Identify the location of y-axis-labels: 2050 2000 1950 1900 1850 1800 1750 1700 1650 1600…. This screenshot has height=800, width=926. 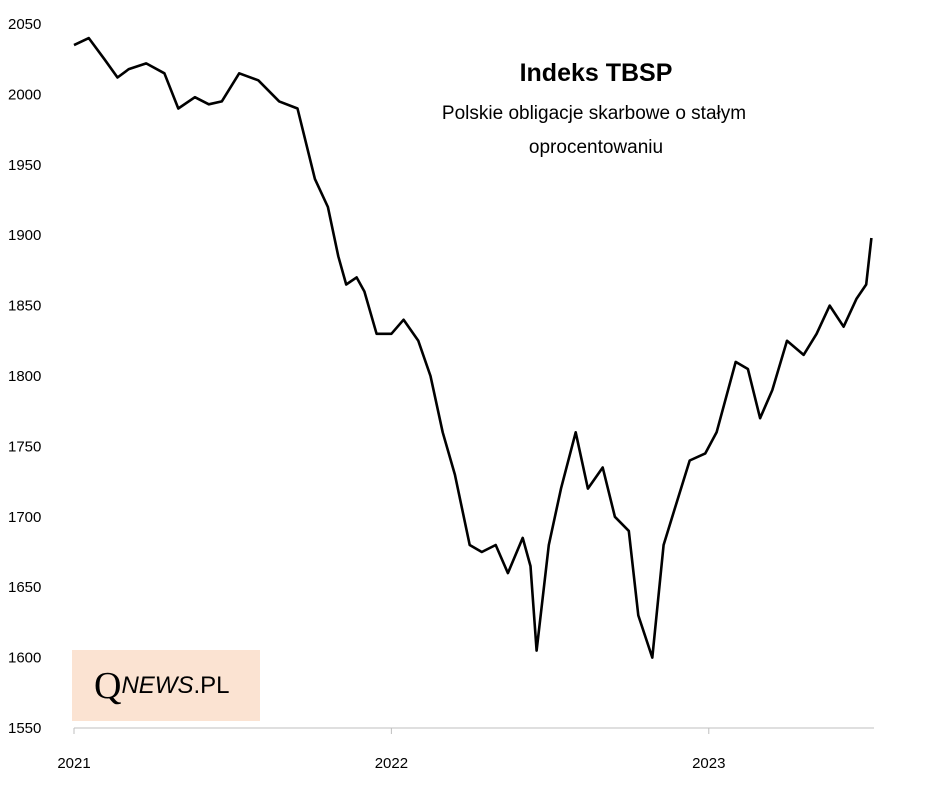
(24, 376).